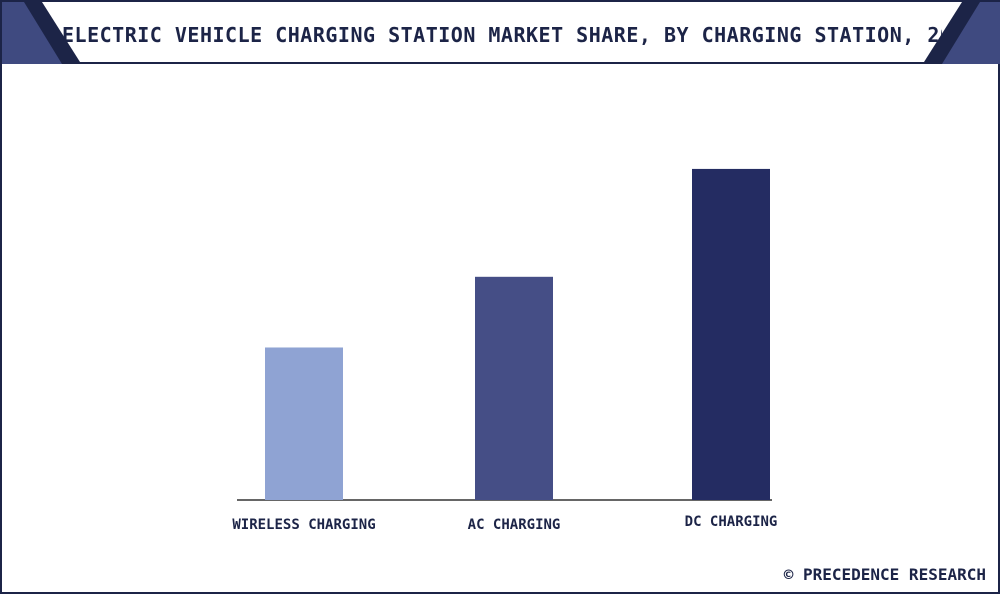 This screenshot has width=1000, height=596. What do you see at coordinates (303, 525) in the screenshot?
I see `x-tick-label: WIRELESS CHARGING` at bounding box center [303, 525].